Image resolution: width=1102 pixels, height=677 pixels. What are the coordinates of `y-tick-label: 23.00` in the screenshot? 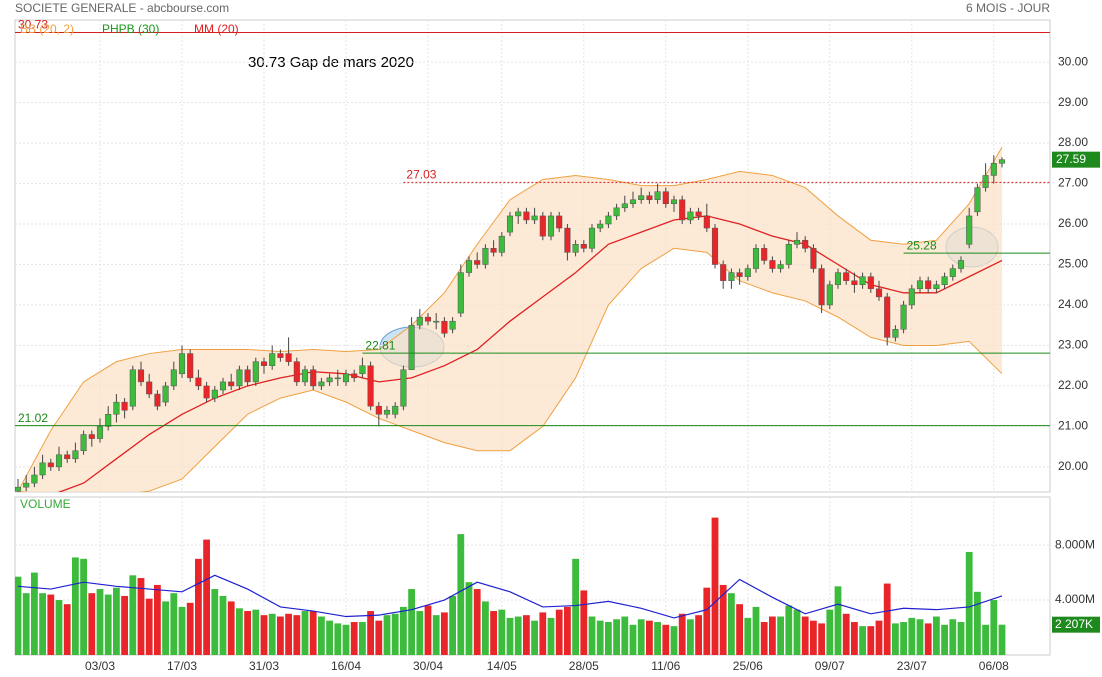 It's located at (1073, 345).